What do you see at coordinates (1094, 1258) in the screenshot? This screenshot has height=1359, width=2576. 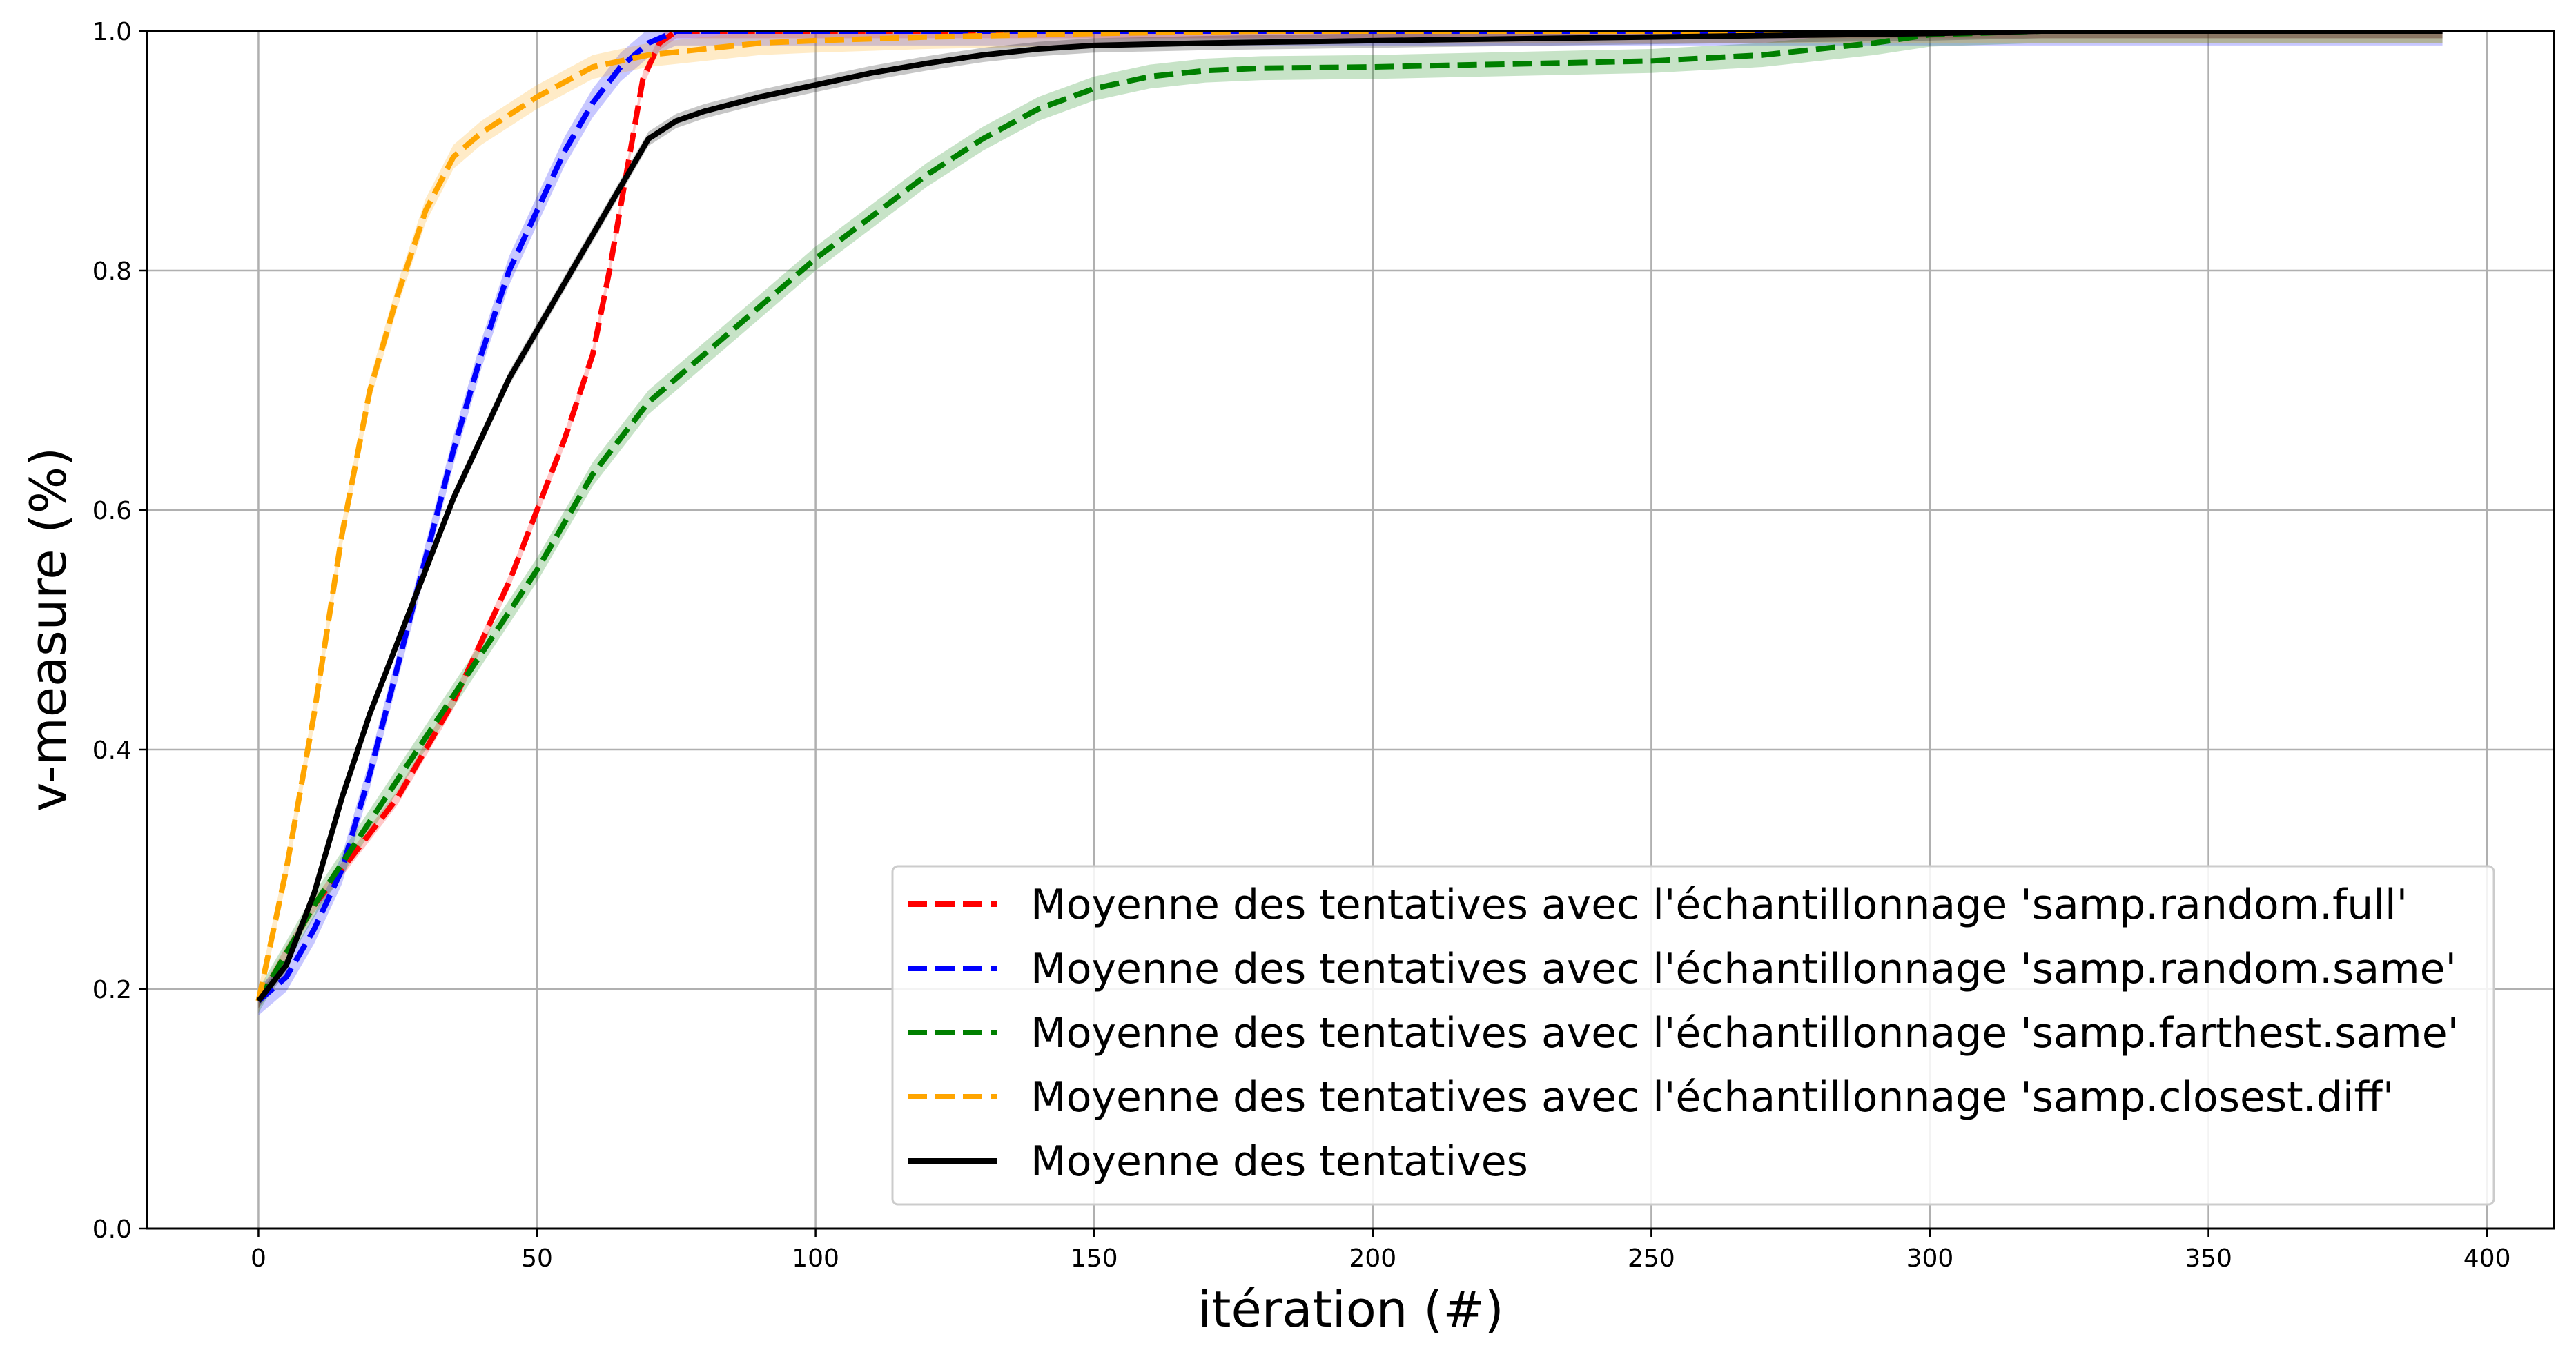 I see `x-tick-label: 150` at bounding box center [1094, 1258].